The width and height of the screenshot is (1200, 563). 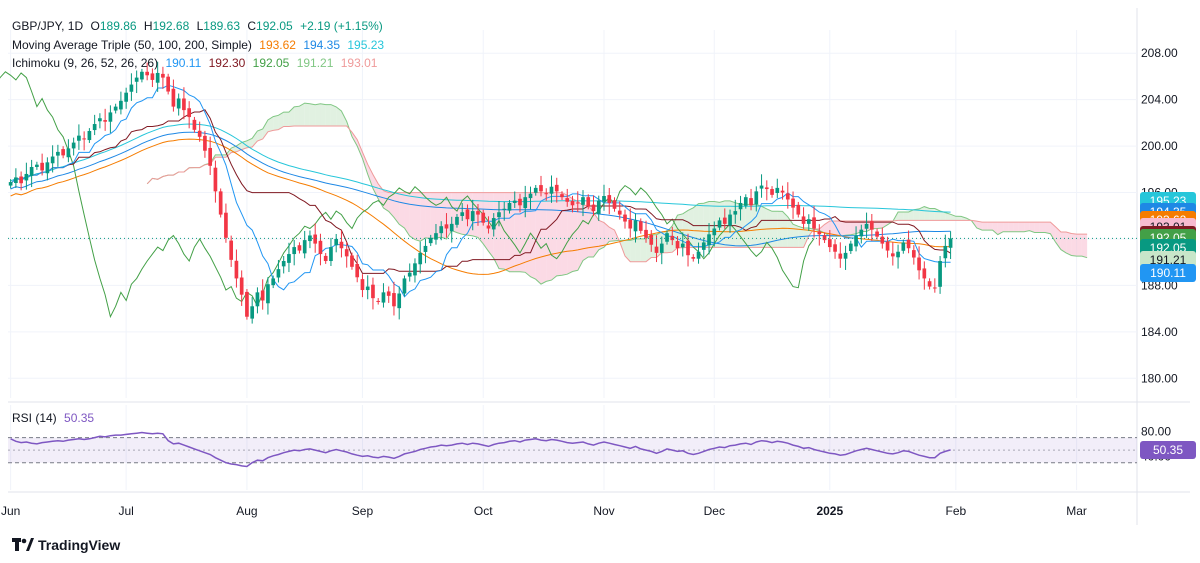 What do you see at coordinates (483, 511) in the screenshot?
I see `time-tick-label: Oct` at bounding box center [483, 511].